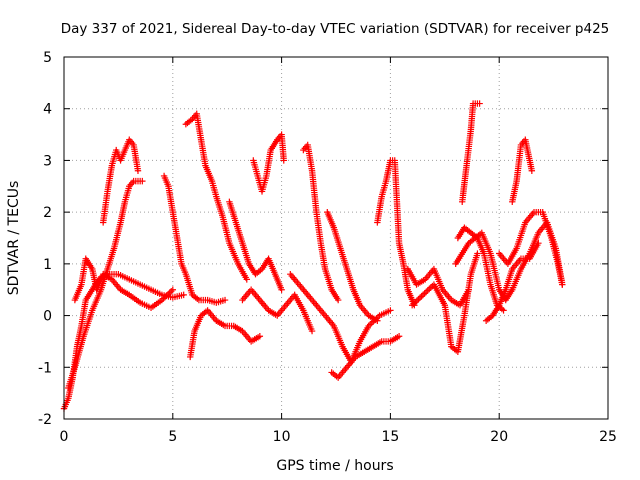 This screenshot has height=480, width=640. I want to click on x-axis-label: GPS time / hours, so click(334, 466).